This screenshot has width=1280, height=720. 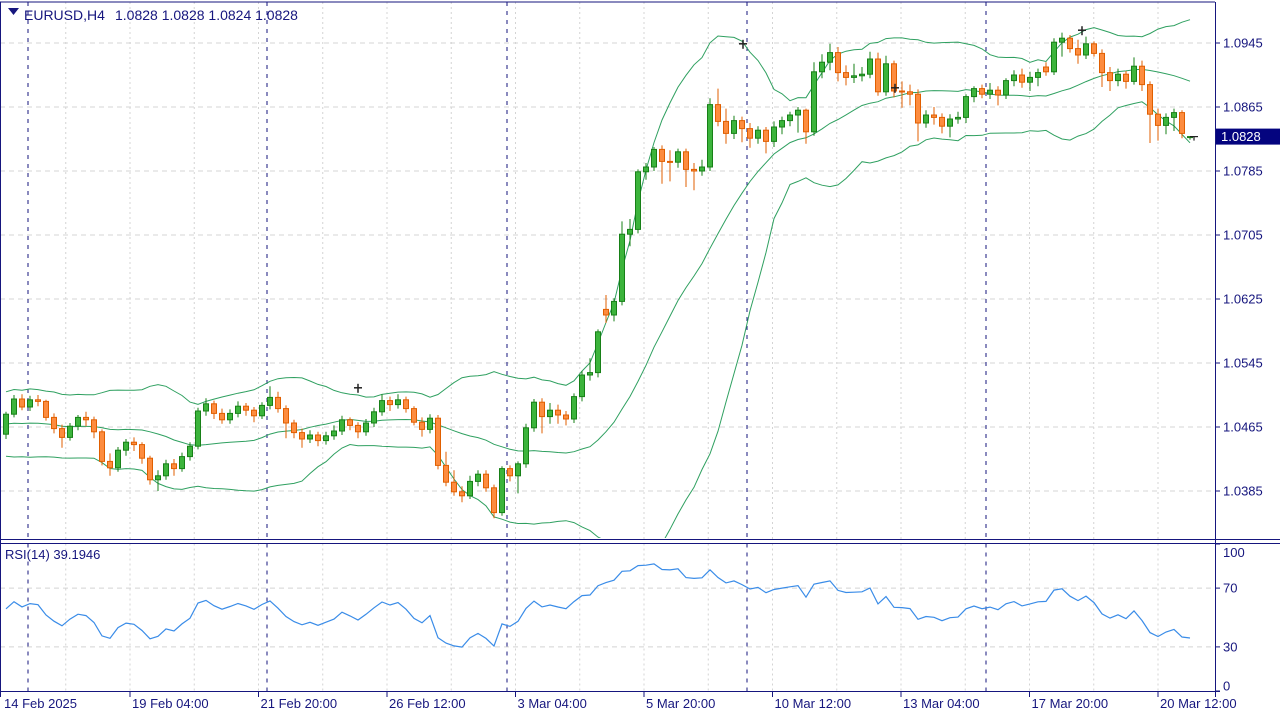 I want to click on time-axis-label: 14 Feb 2025, so click(x=40, y=703).